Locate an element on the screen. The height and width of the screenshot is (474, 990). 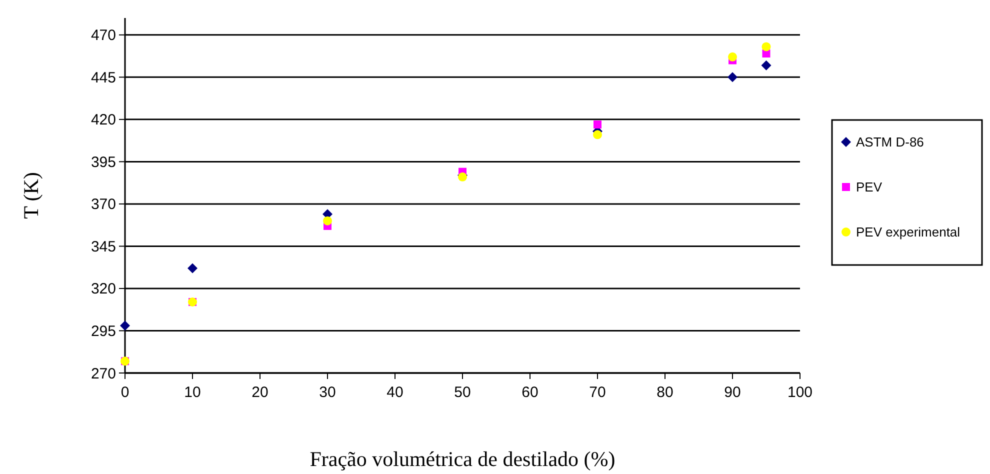
x-tick-label: 80 is located at coordinates (665, 392).